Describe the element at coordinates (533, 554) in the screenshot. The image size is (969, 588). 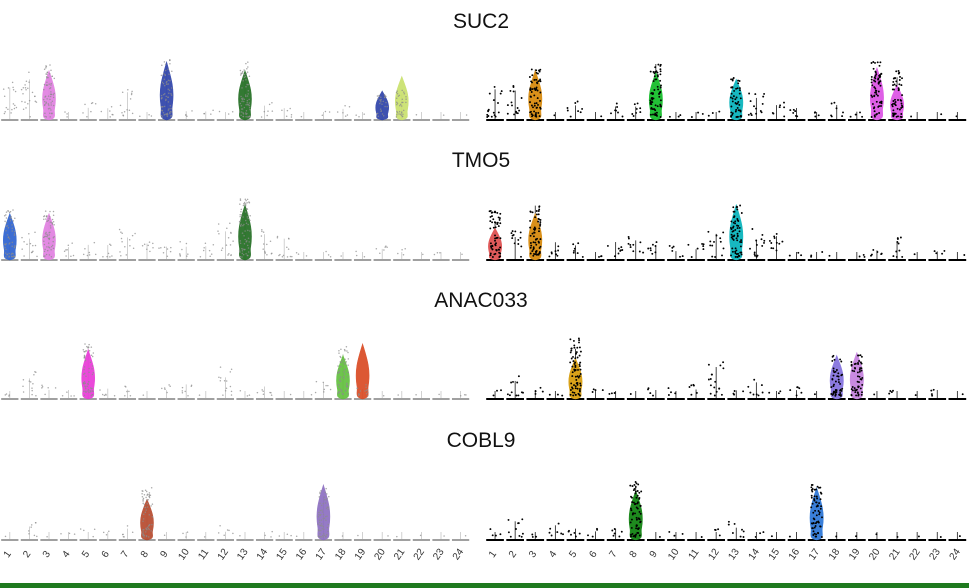
I see `x-tick-right-3: 3` at that location.